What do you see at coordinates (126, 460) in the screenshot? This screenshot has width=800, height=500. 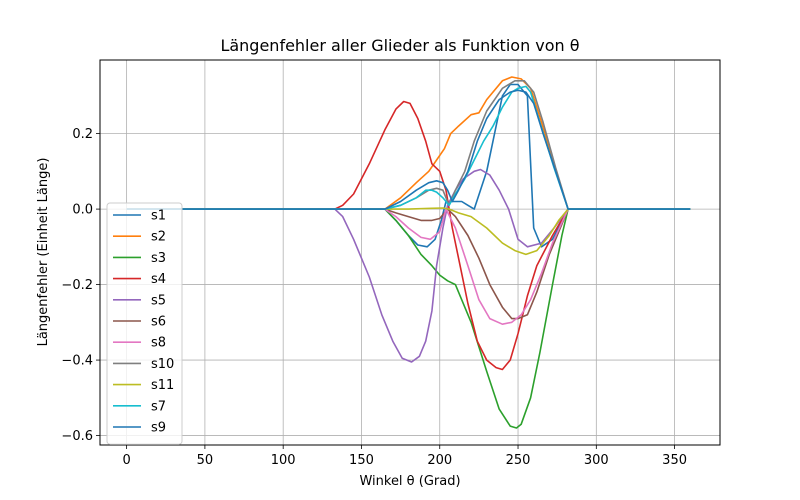 I see `x-tick-label: 0` at bounding box center [126, 460].